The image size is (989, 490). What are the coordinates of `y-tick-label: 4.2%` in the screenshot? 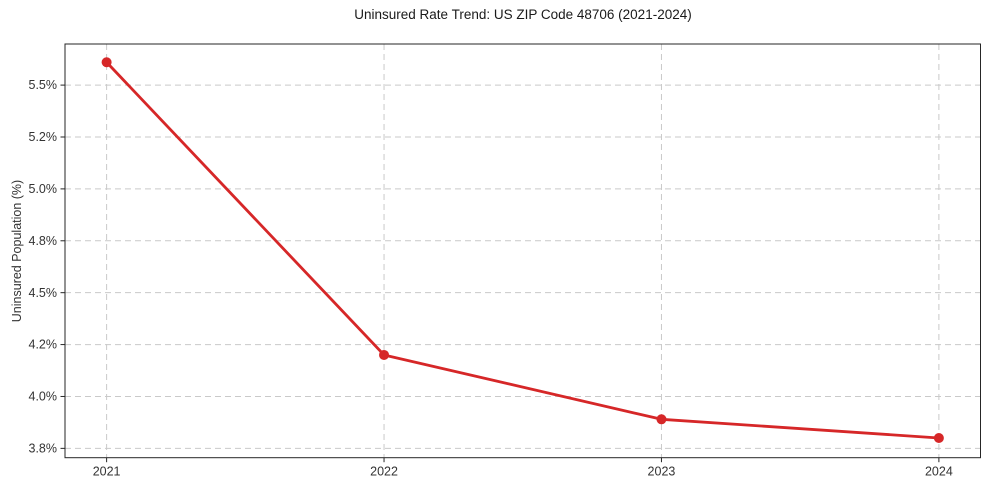 It's located at (43, 345).